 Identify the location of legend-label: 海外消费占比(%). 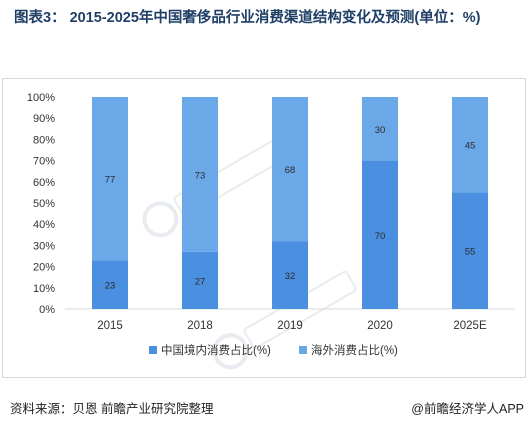
(354, 350).